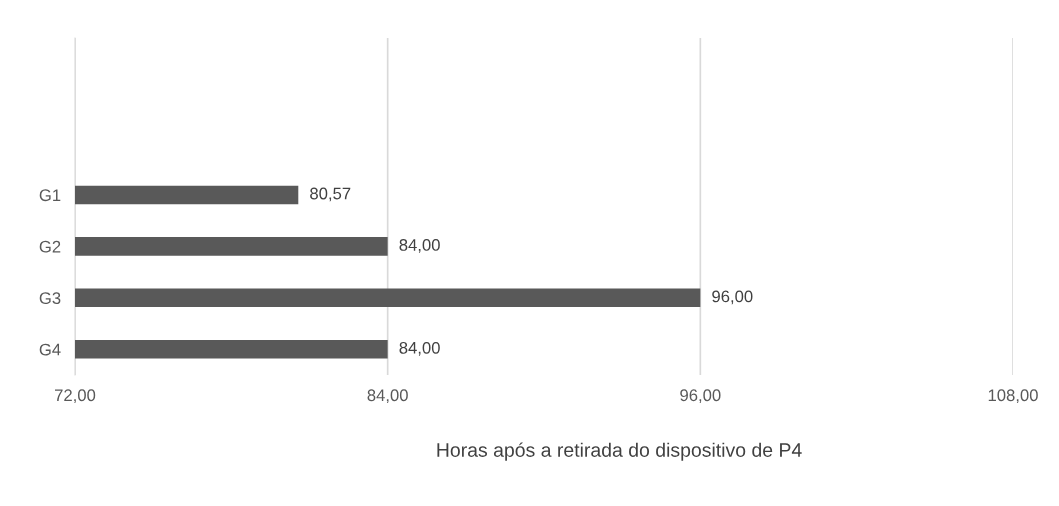  Describe the element at coordinates (330, 194) in the screenshot. I see `data-label: 80,57` at that location.